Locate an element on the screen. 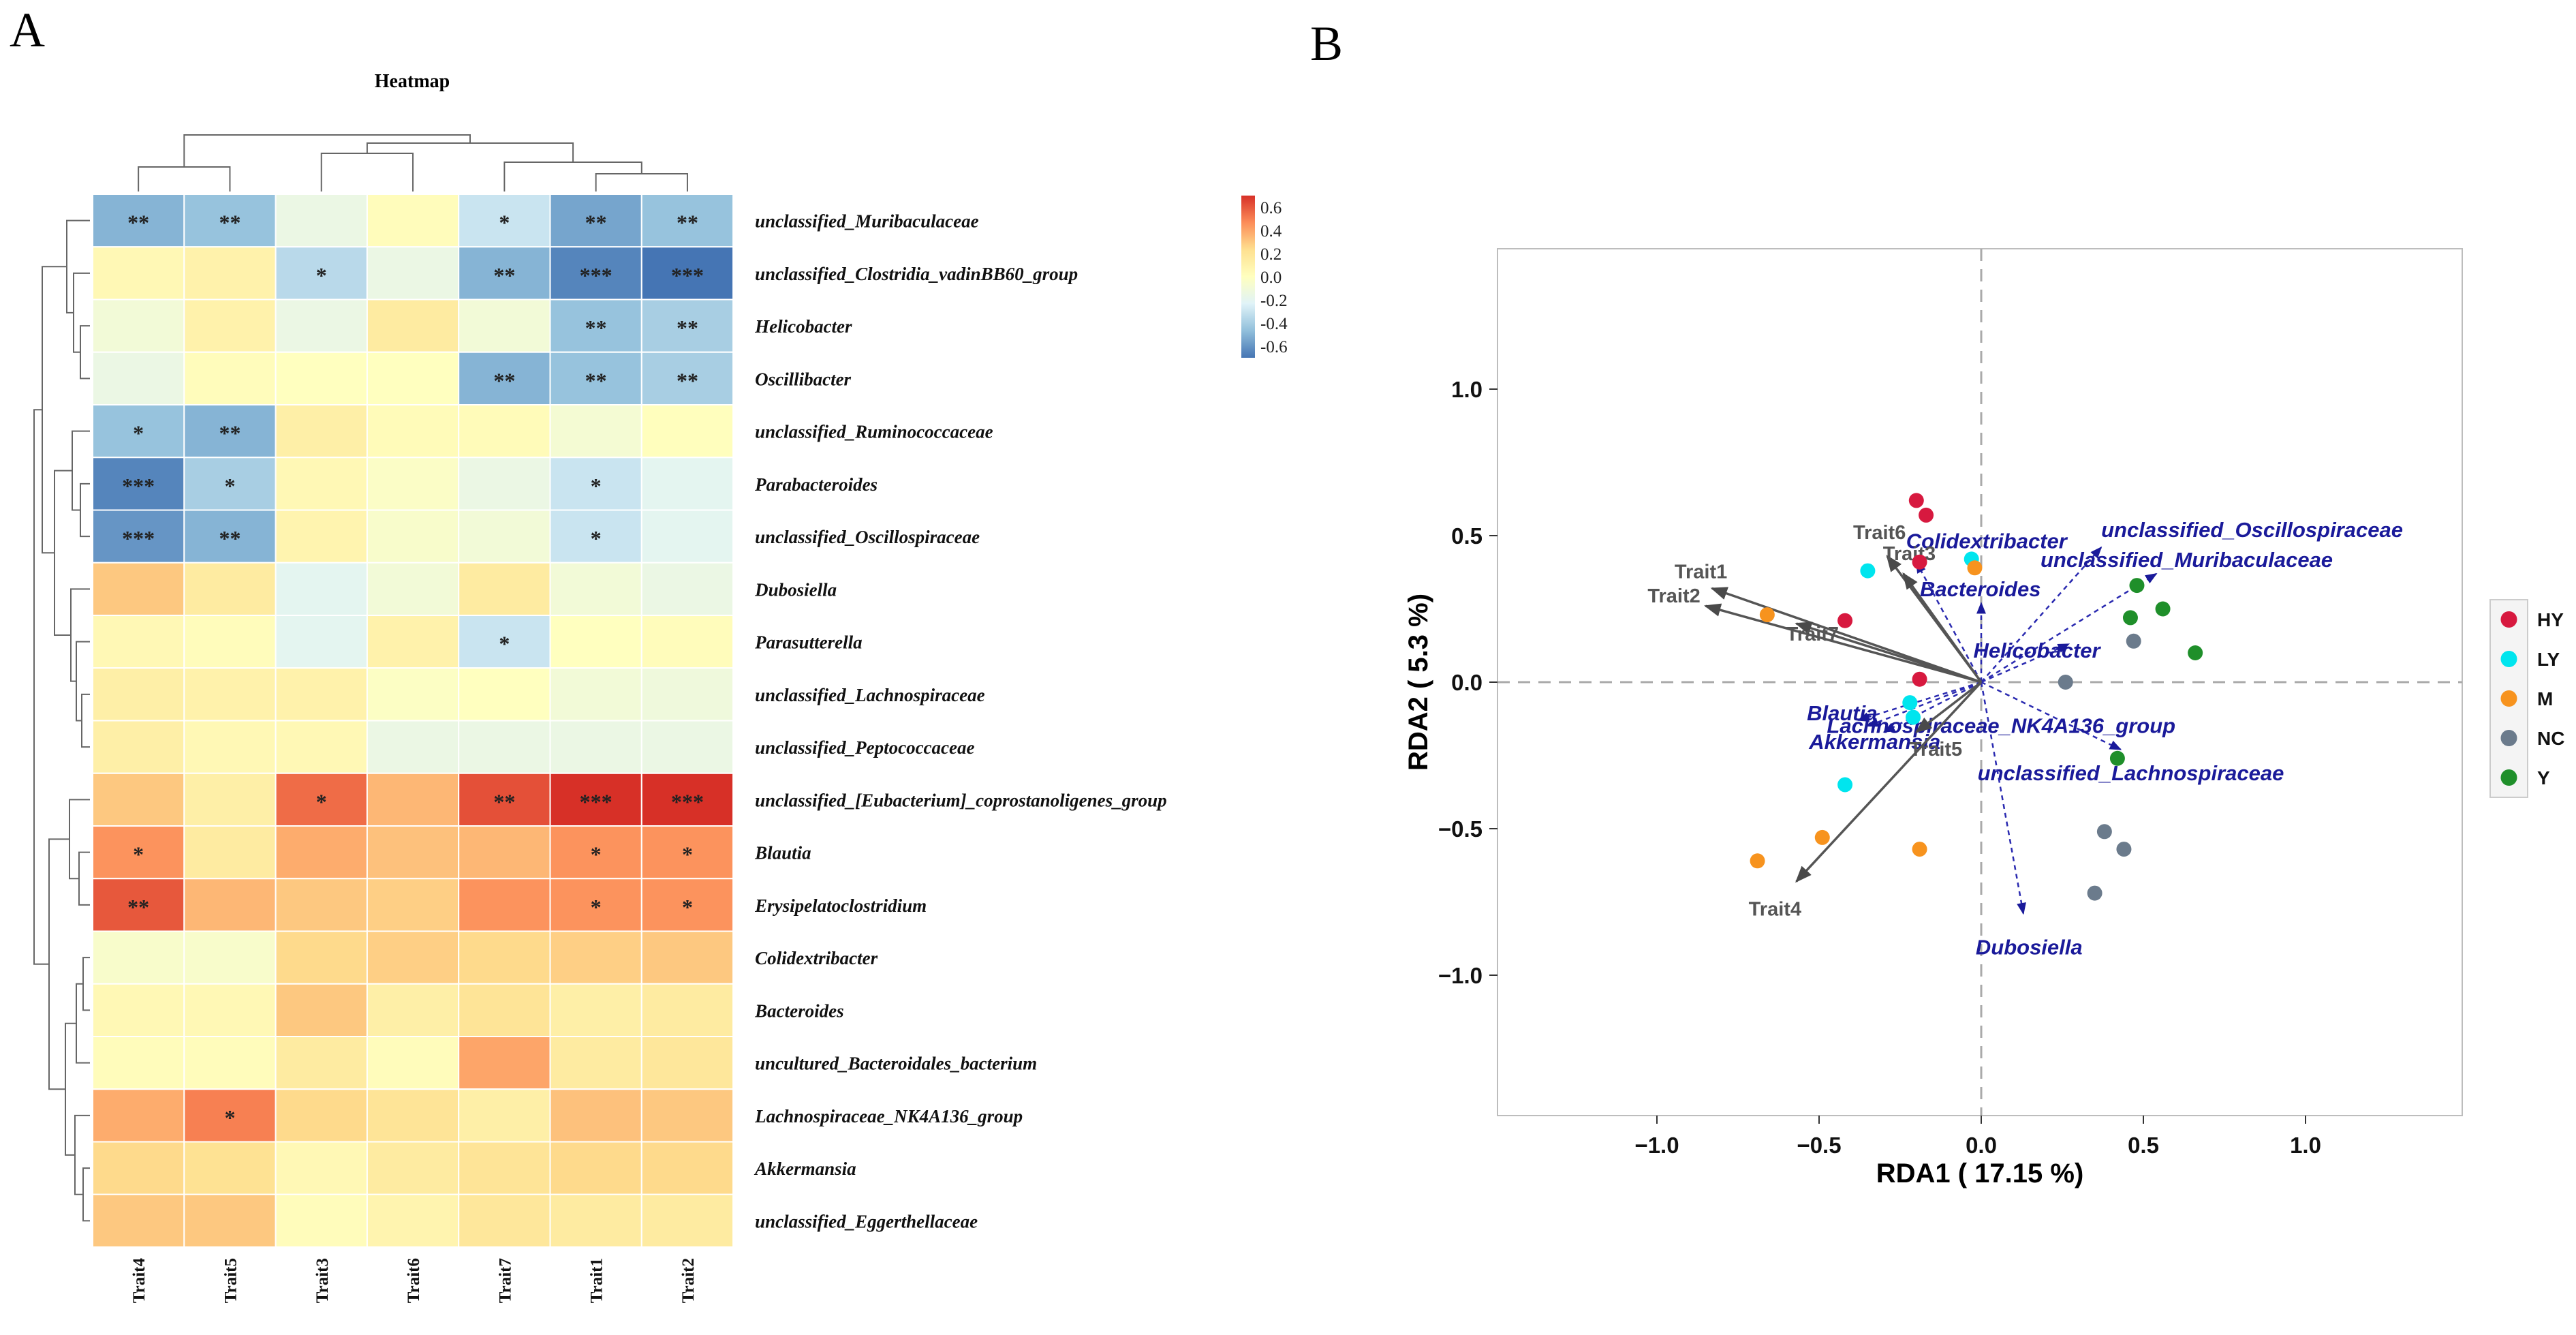 Image resolution: width=2576 pixels, height=1335 pixels. row-label: unclassified_Lachnospiraceae is located at coordinates (870, 695).